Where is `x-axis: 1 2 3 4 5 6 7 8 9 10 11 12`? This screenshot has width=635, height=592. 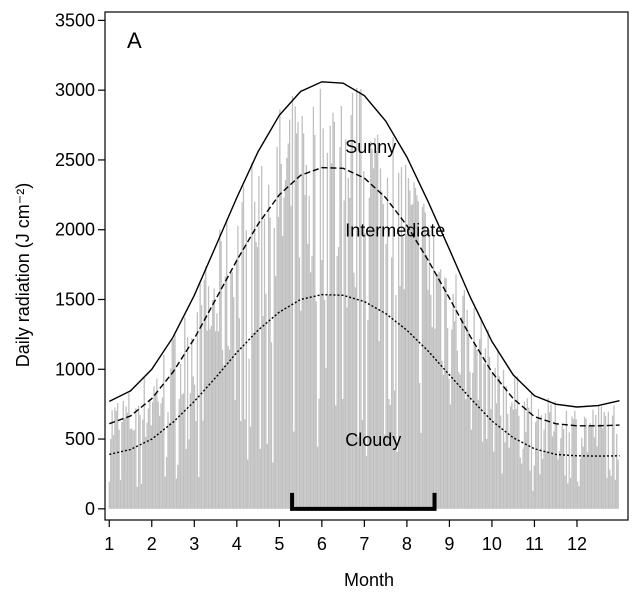
x-axis: 1 2 3 4 5 6 7 8 9 10 11 12 is located at coordinates (345, 537).